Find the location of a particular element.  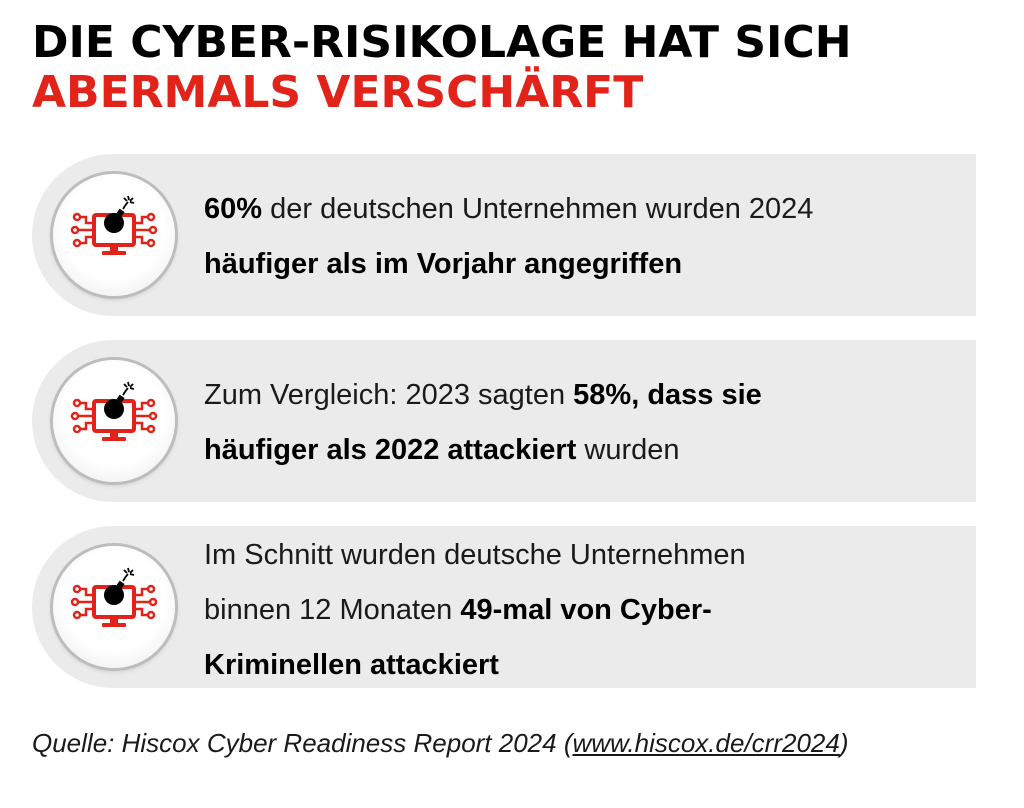

stat-line: binnen 12 Monaten 49-mal von Cyber- is located at coordinates (580, 610).